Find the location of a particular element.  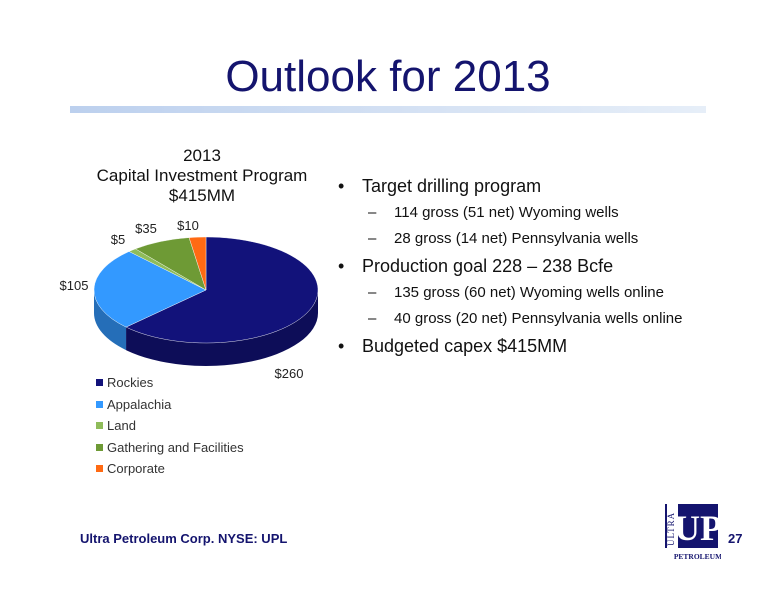

pie-slice-side-appalachia is located at coordinates (110, 320).